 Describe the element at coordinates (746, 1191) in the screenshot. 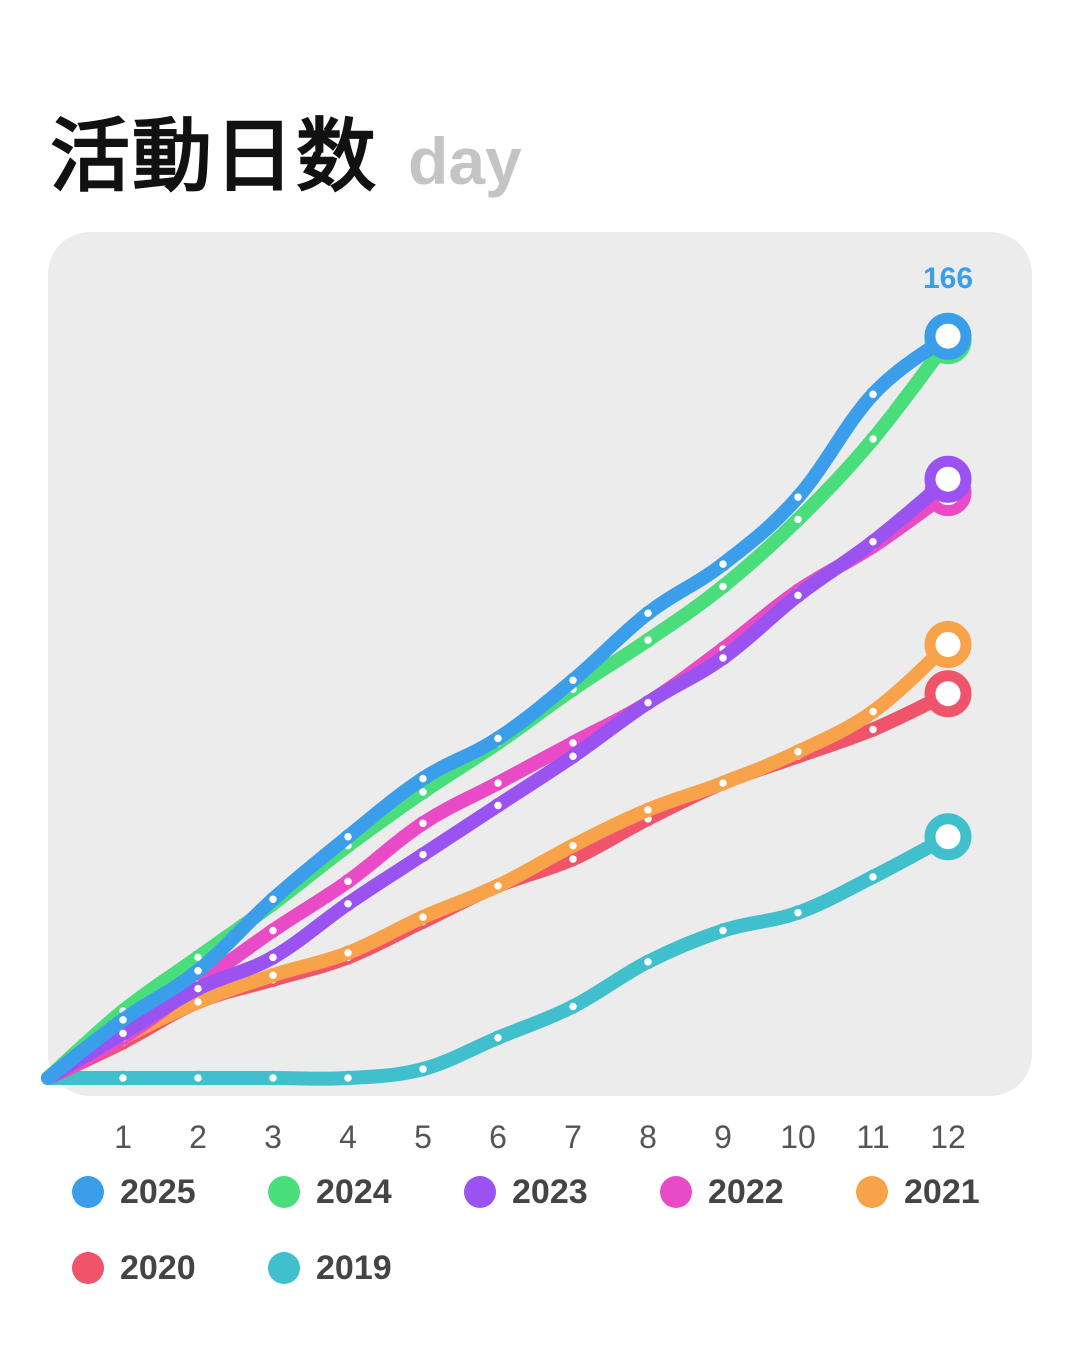

I see `legend-label: 2022` at that location.